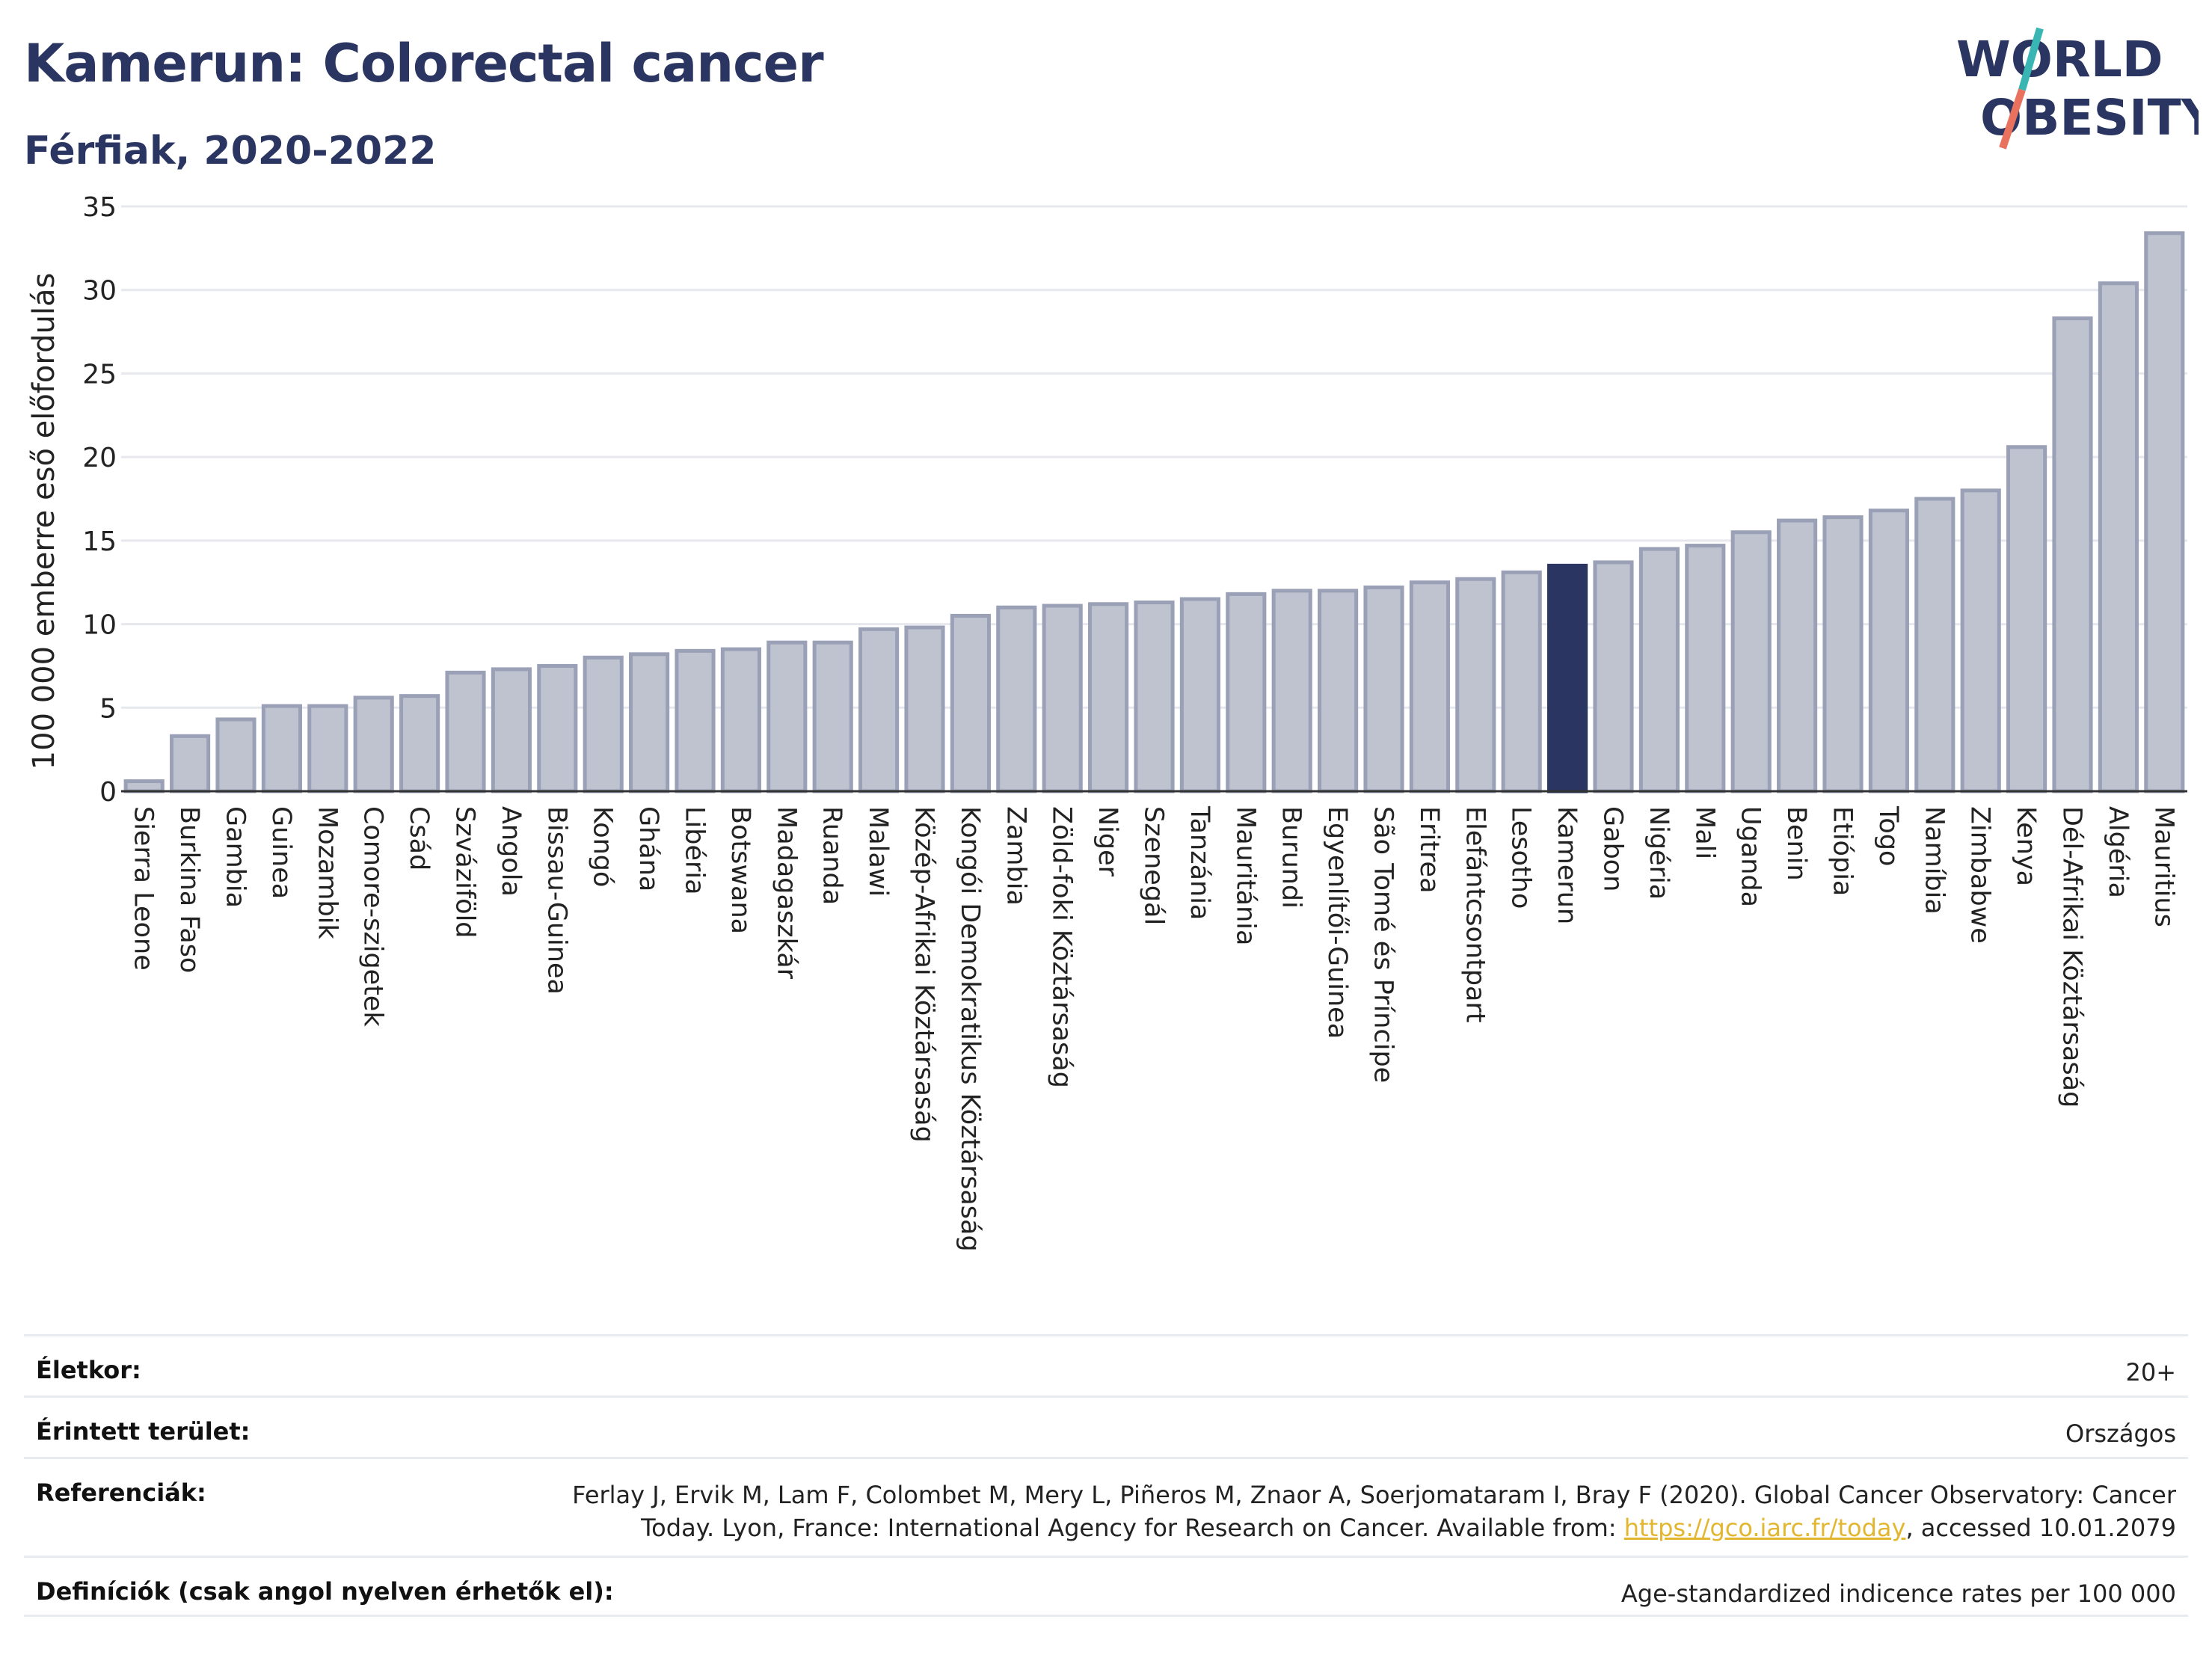  I want to click on world-obesity-logo: WORLD OBESITY, so click(2077, 88).